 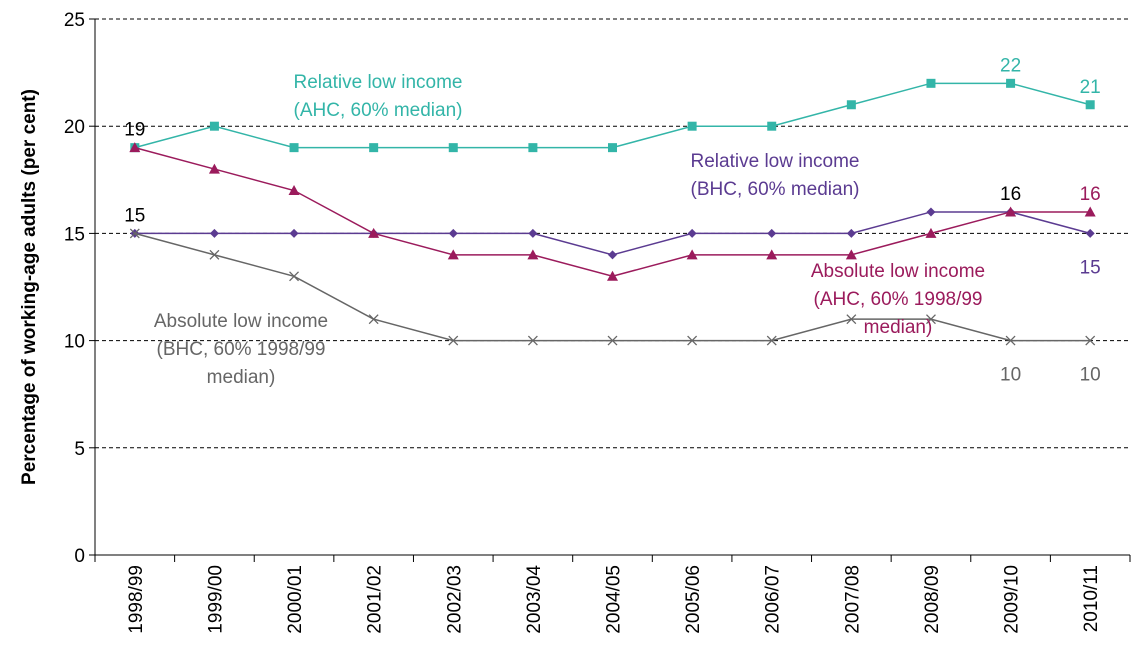 What do you see at coordinates (134, 130) in the screenshot?
I see `value-label: 19` at bounding box center [134, 130].